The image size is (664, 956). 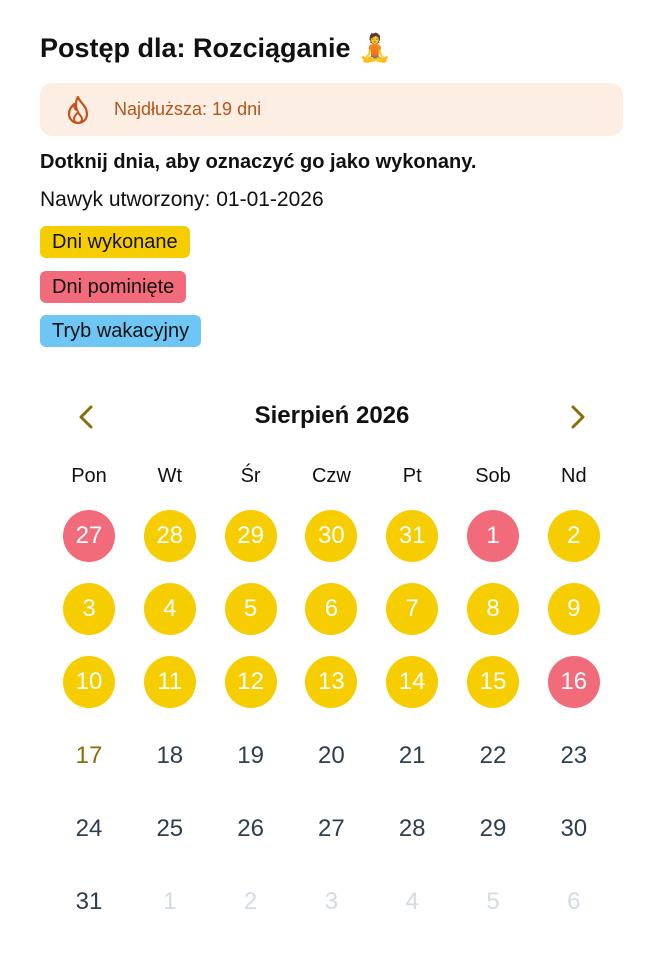 What do you see at coordinates (250, 476) in the screenshot?
I see `weekday-label: Śr` at bounding box center [250, 476].